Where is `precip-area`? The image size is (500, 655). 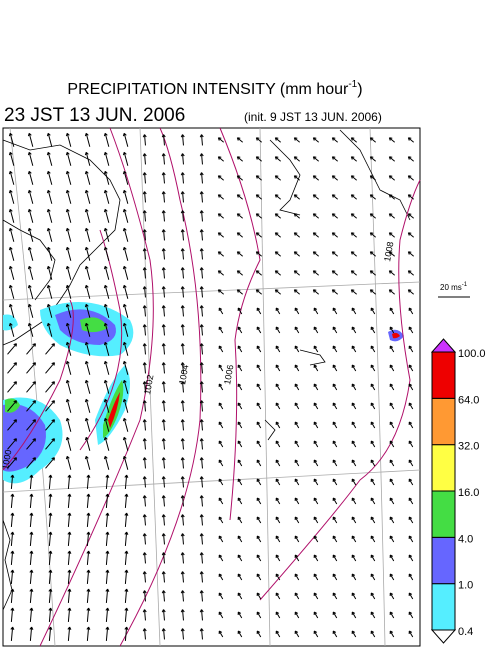
precip-area is located at coordinates (114, 410).